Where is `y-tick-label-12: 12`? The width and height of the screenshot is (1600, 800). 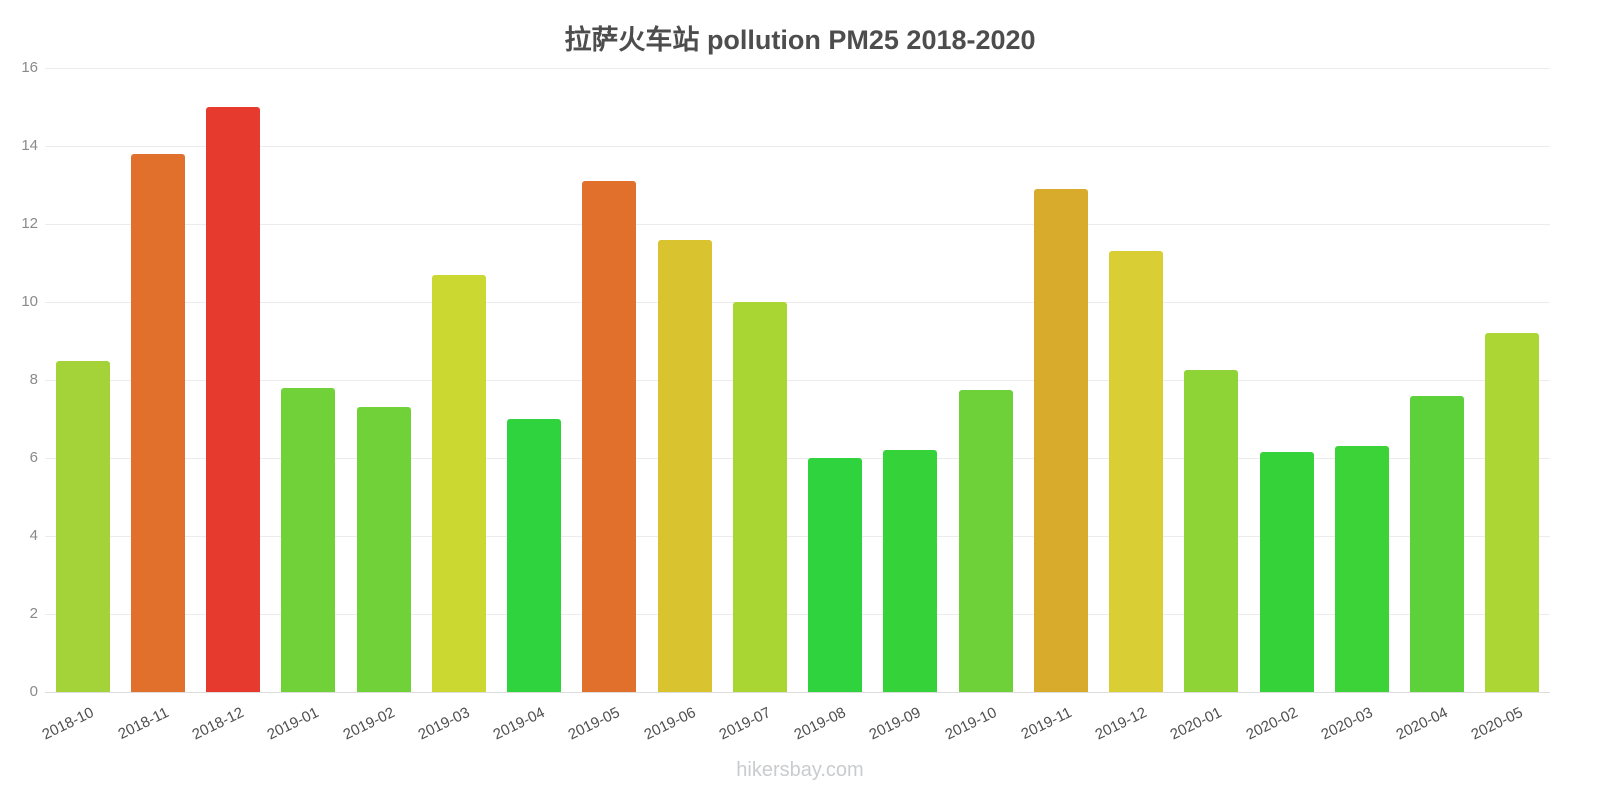
y-tick-label-12: 12 is located at coordinates (29, 223).